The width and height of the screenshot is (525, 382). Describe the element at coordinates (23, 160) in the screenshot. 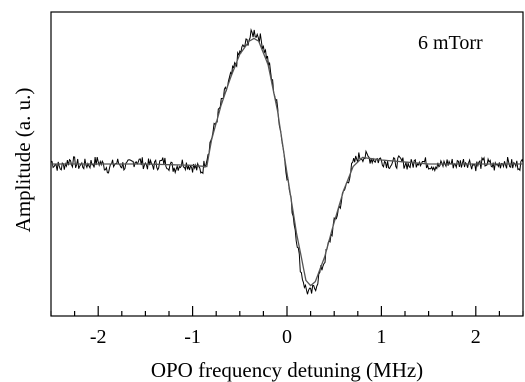

I see `y-axis-title: Amplitude (a. u.)` at that location.